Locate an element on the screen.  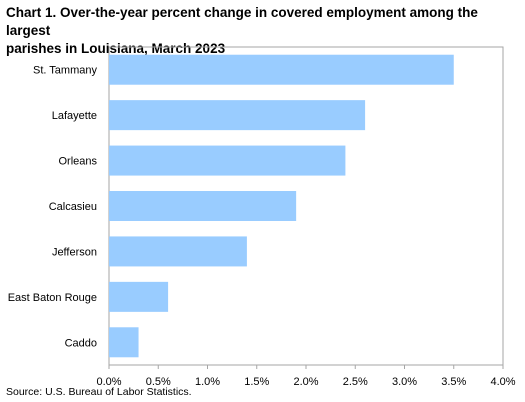
x-tick-label: 2.0% is located at coordinates (305, 382).